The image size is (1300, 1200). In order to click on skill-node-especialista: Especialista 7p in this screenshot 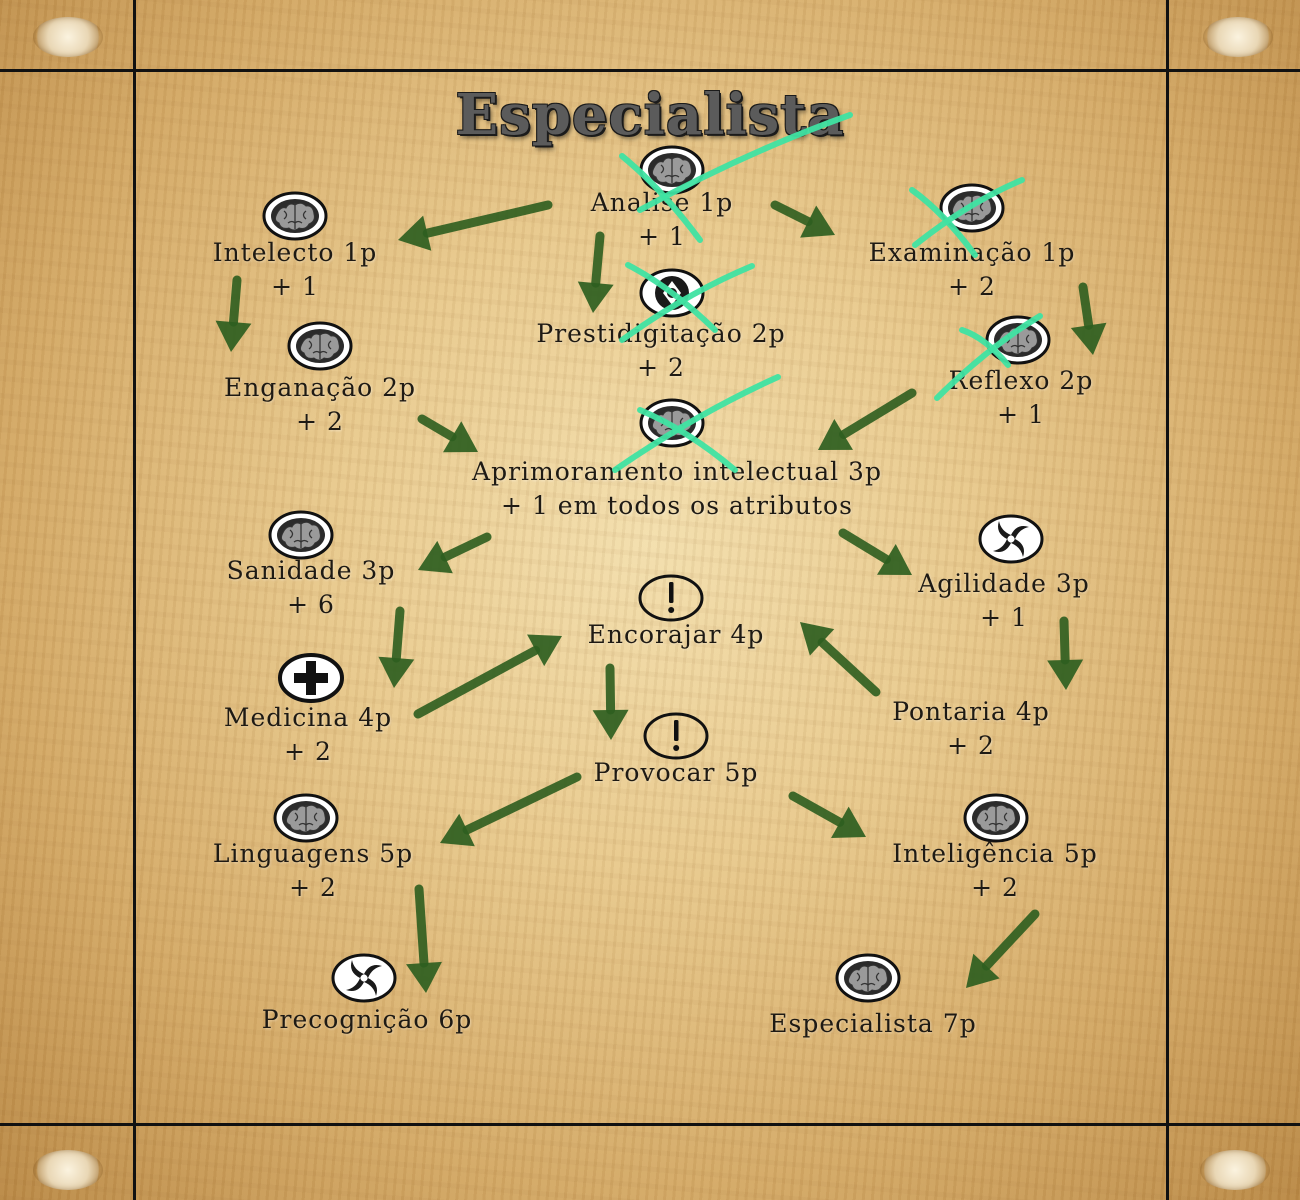, I will do `click(872, 1024)`.